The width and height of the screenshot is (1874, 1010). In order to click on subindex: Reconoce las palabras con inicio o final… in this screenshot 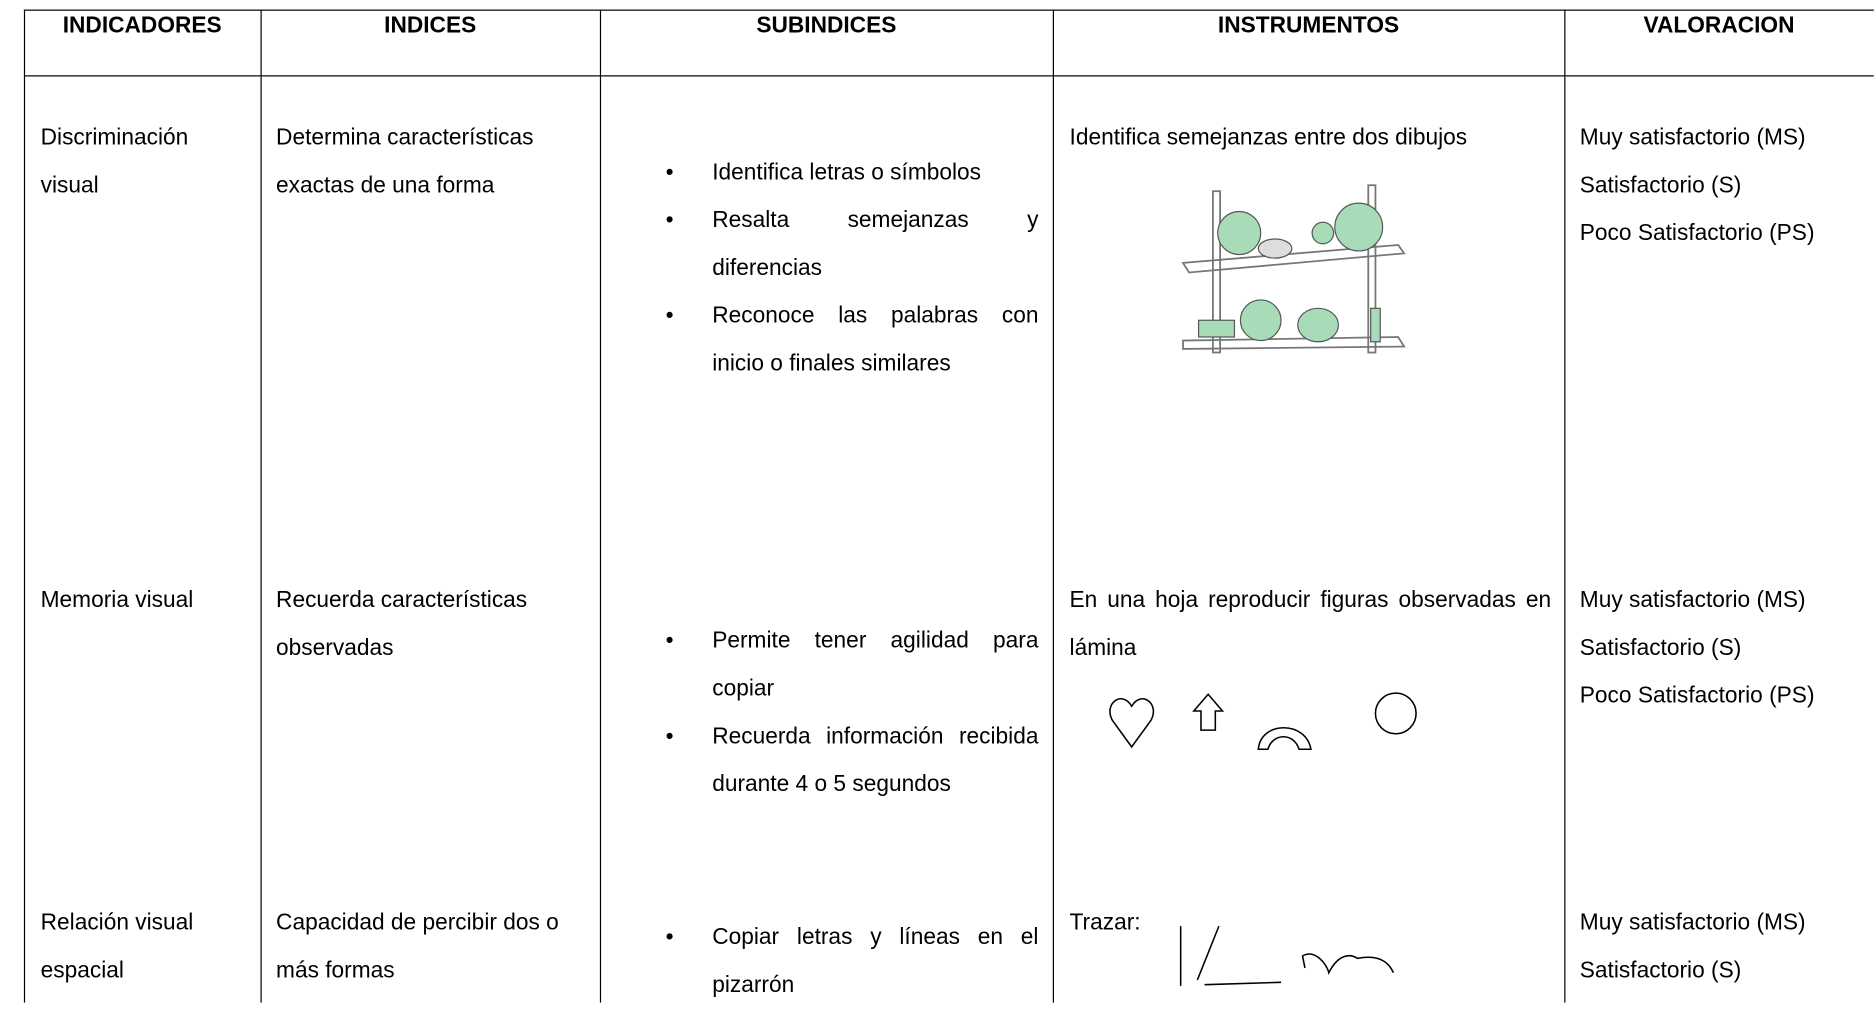, I will do `click(852, 341)`.